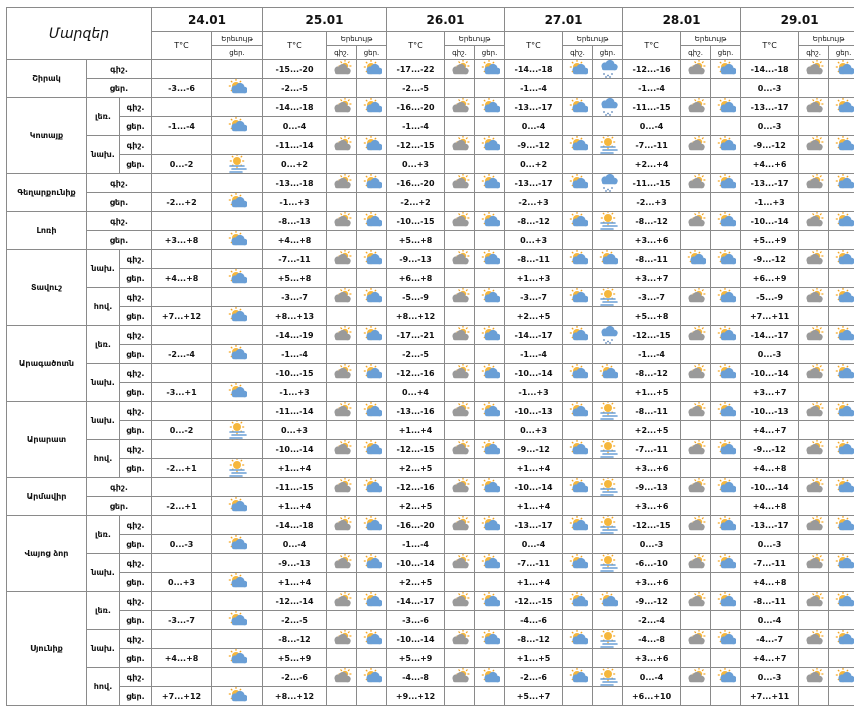  I want to click on temperature-cell: -17...-21, so click(416, 335).